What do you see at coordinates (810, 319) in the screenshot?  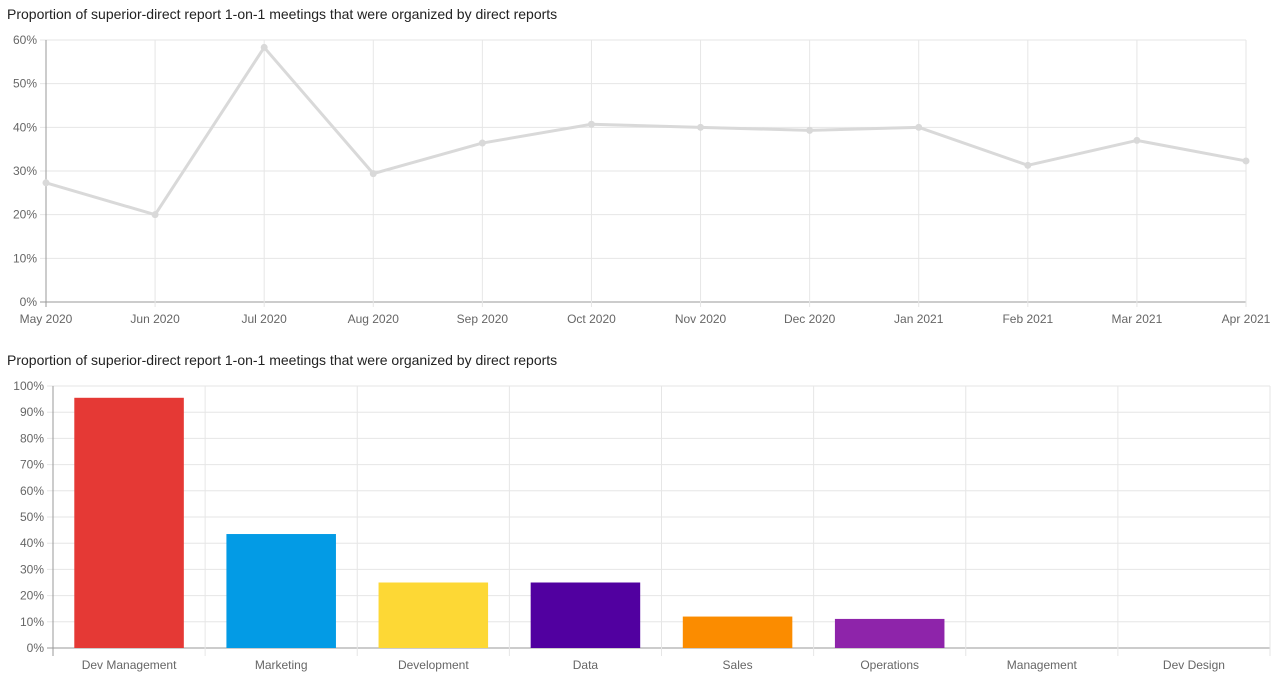 I see `x-tick-label: Dec 2020` at bounding box center [810, 319].